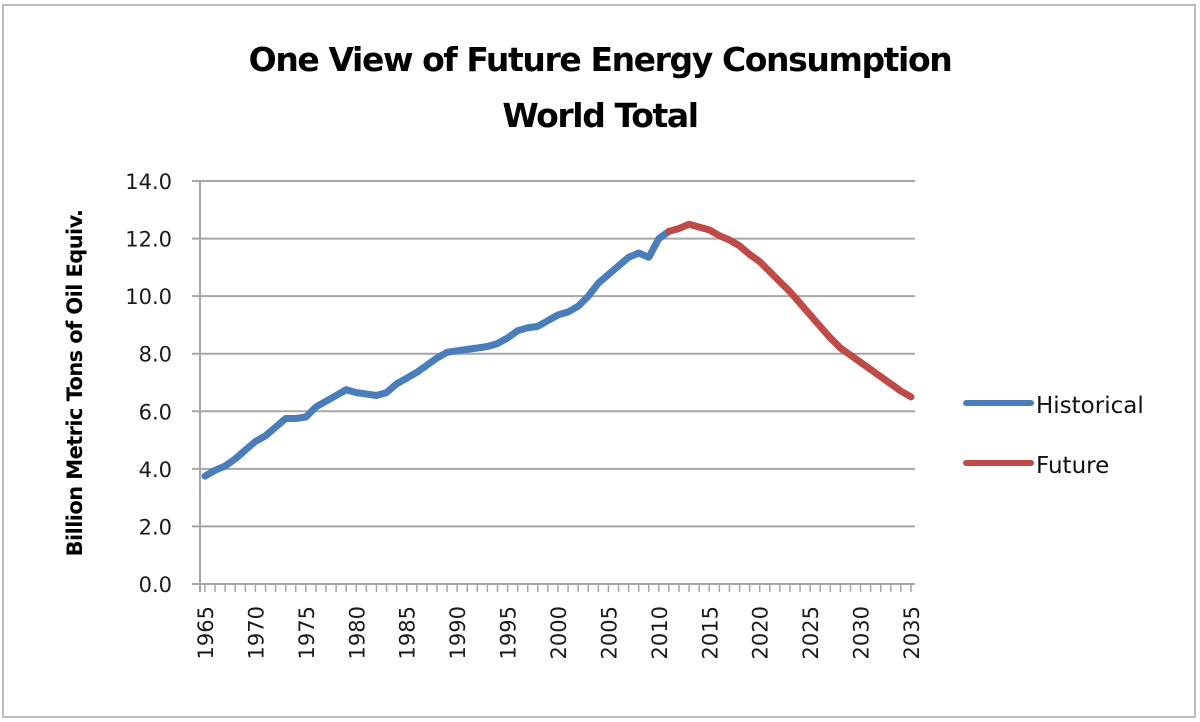 The image size is (1200, 722). Describe the element at coordinates (155, 355) in the screenshot. I see `y-tick-label: 8.0` at that location.